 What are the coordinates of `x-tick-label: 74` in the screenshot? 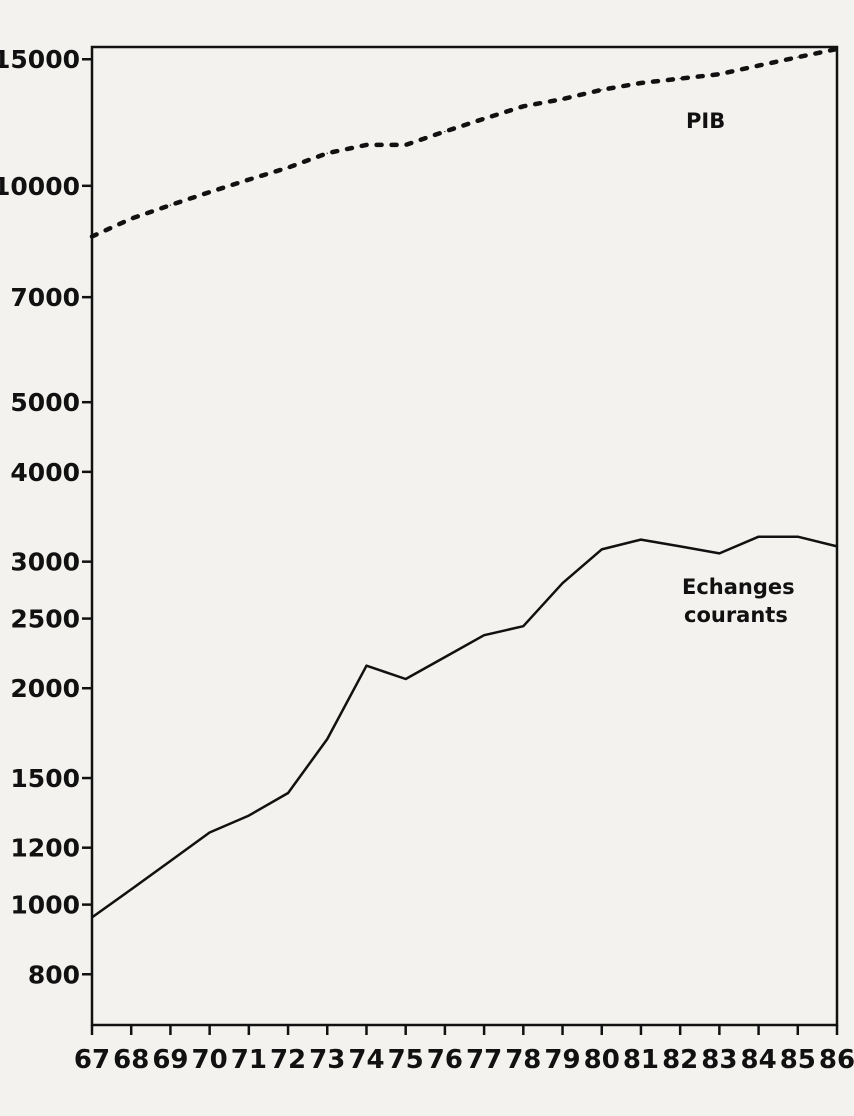 It's located at (366, 1060).